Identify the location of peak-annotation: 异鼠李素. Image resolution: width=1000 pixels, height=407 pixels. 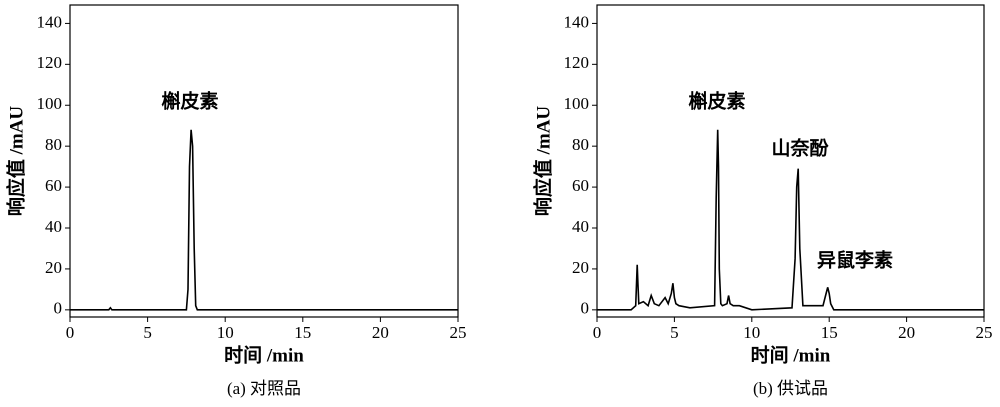
(855, 259).